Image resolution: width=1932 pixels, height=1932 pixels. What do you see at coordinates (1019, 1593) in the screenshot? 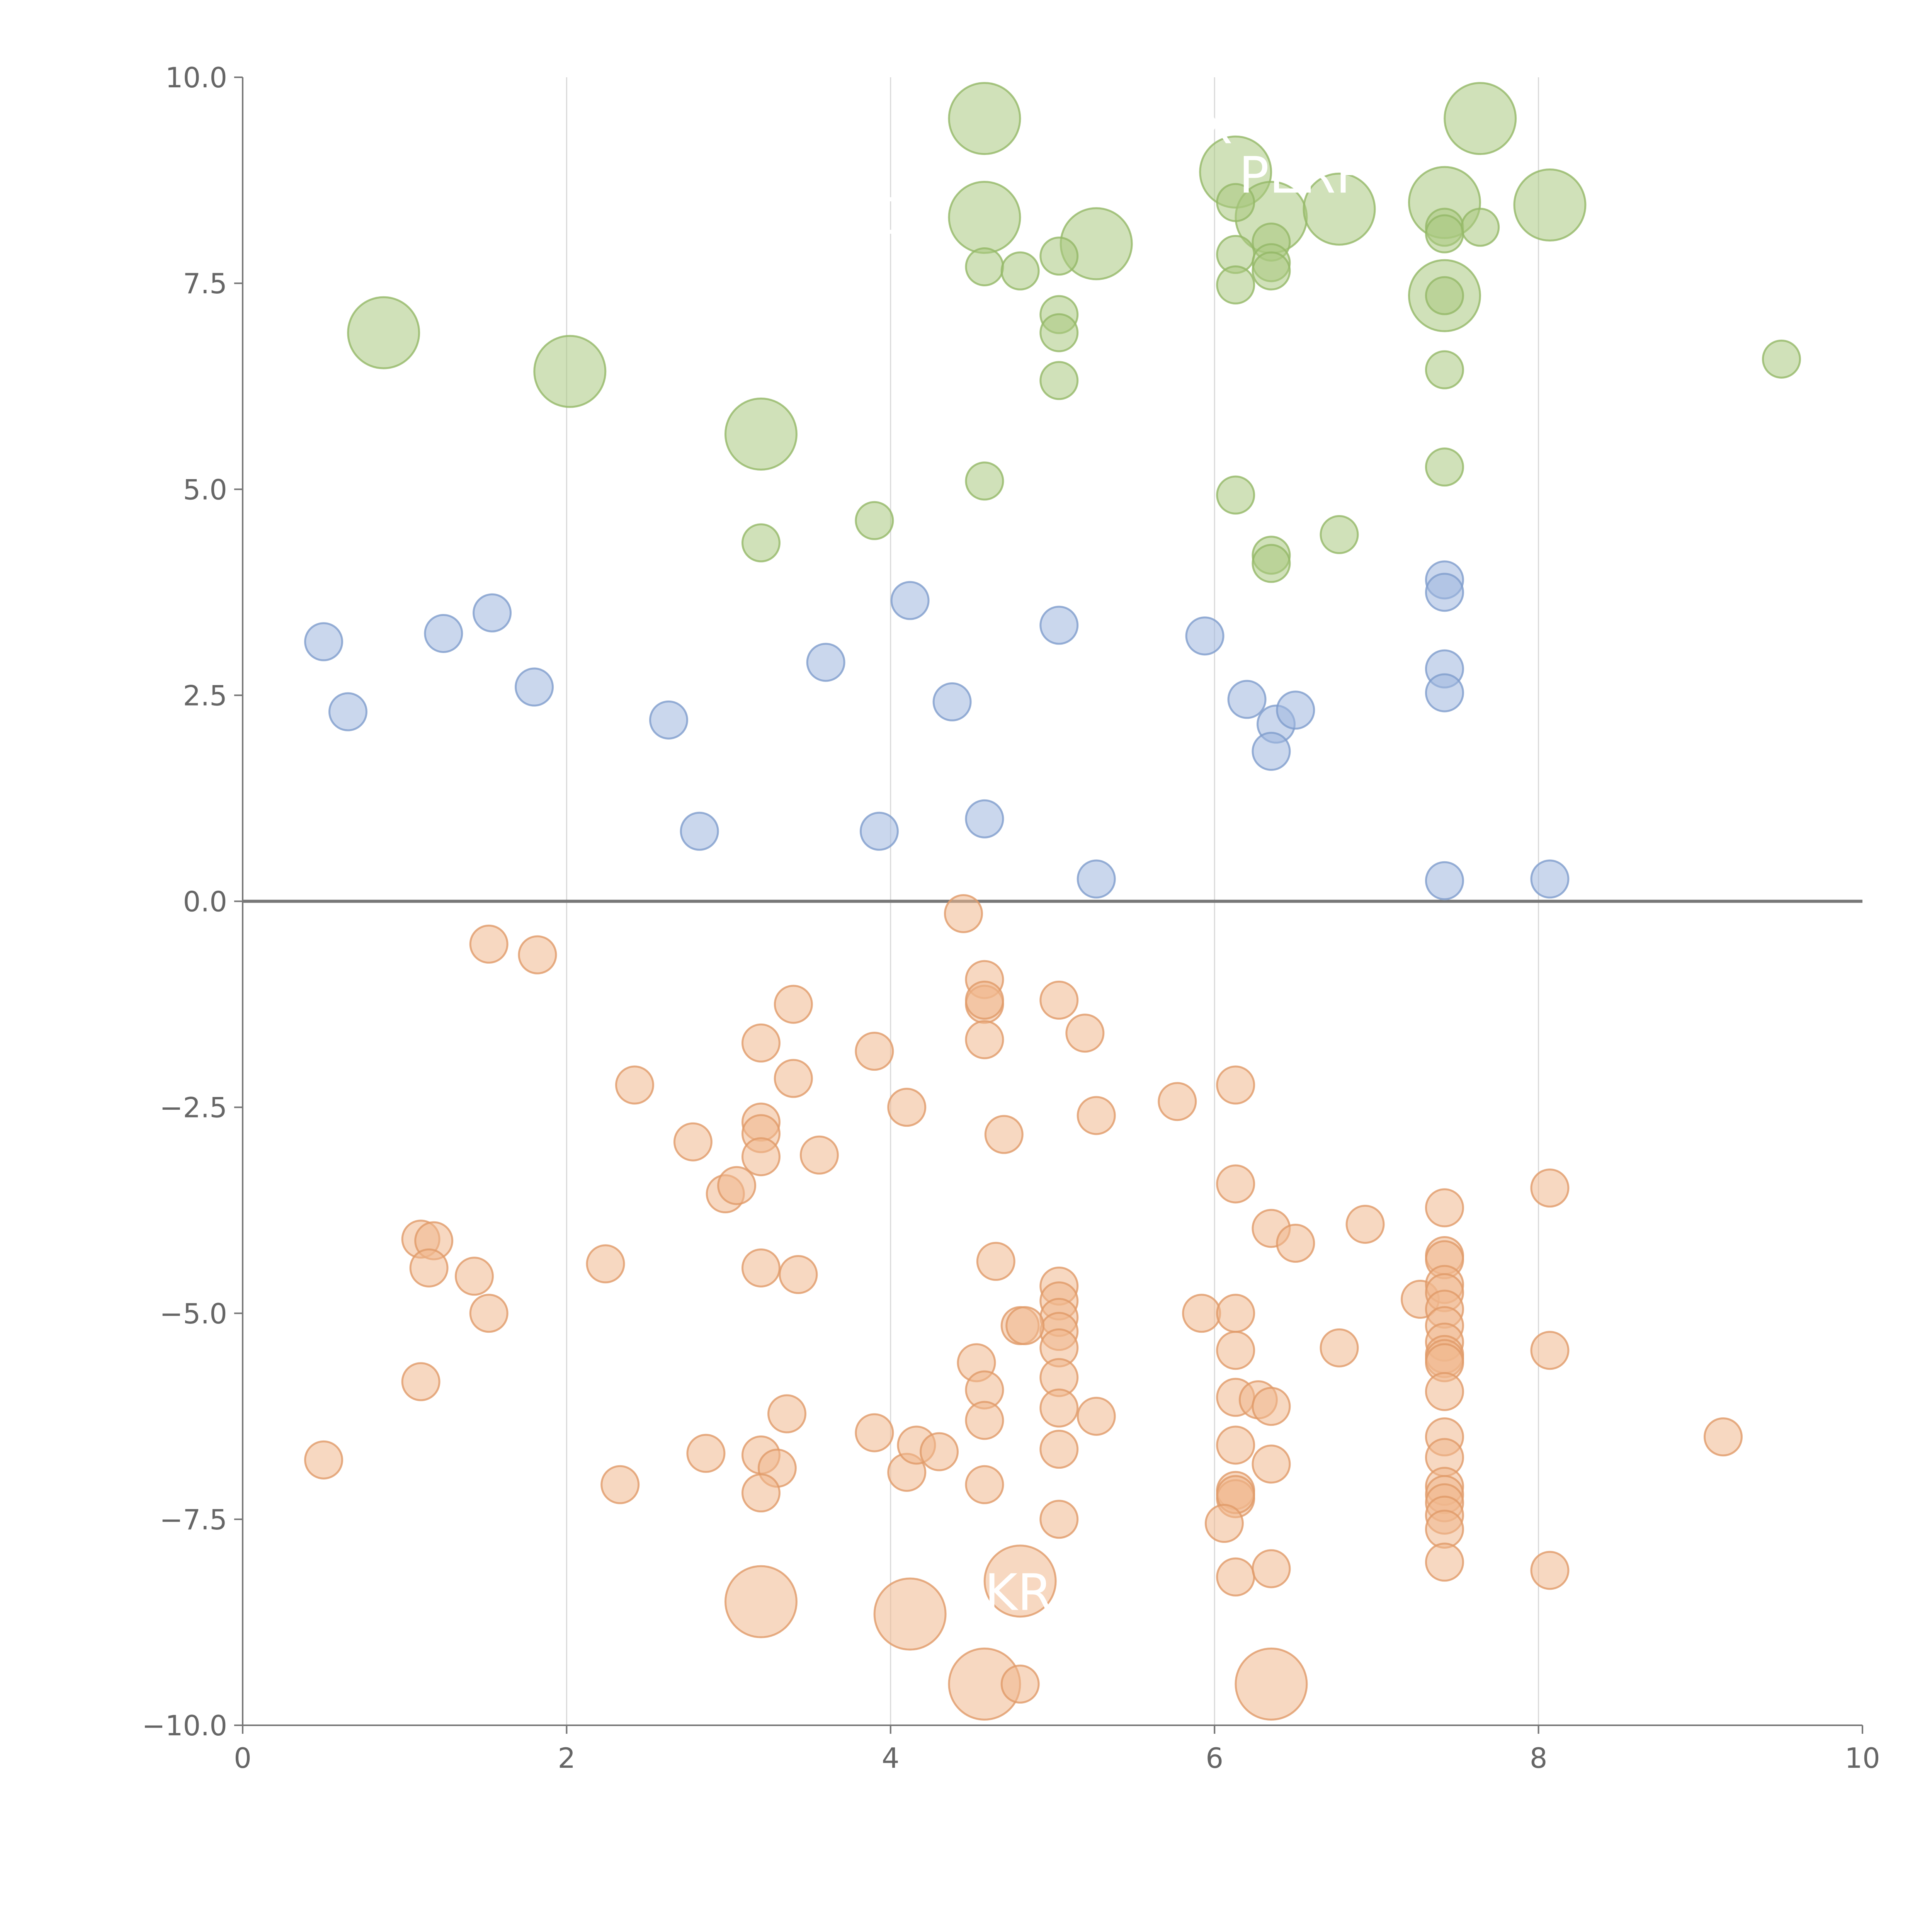
I see `annotation-label: KR` at bounding box center [1019, 1593].